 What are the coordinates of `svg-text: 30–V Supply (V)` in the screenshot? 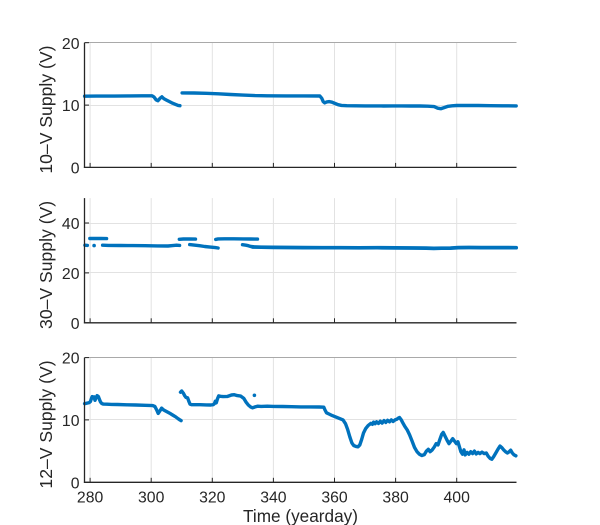 It's located at (46, 265).